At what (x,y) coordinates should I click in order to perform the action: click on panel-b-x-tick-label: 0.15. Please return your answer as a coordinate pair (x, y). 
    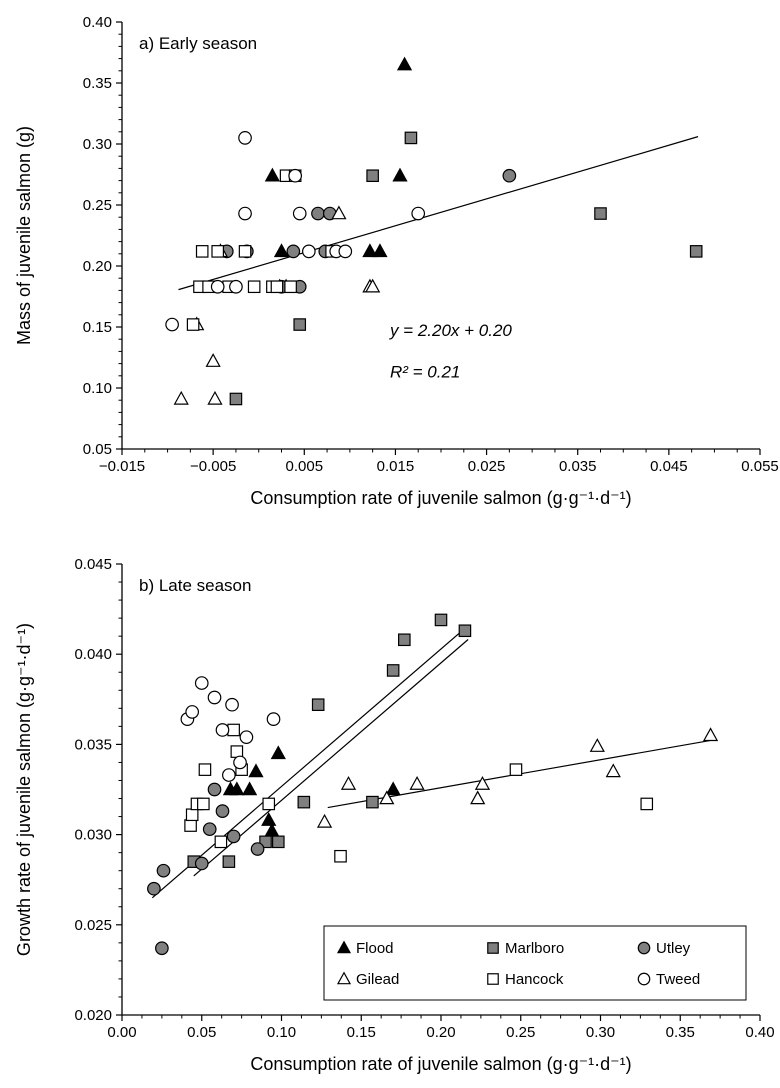
    Looking at the image, I should click on (361, 1032).